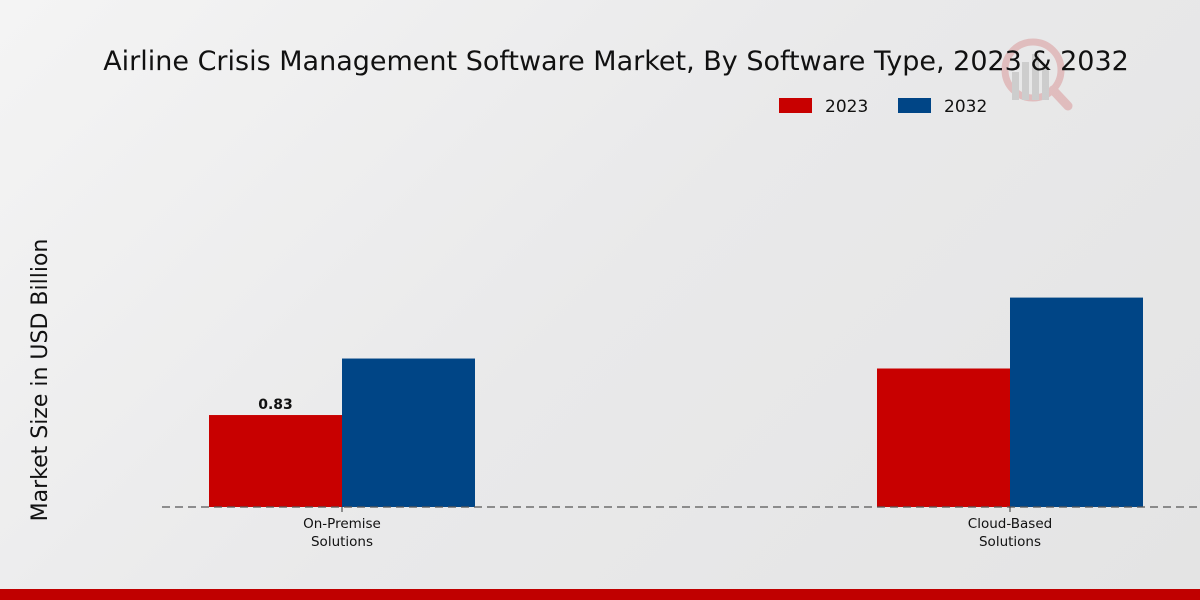 The image size is (1200, 600). Describe the element at coordinates (883, 107) in the screenshot. I see `legend: 2023 2032` at that location.